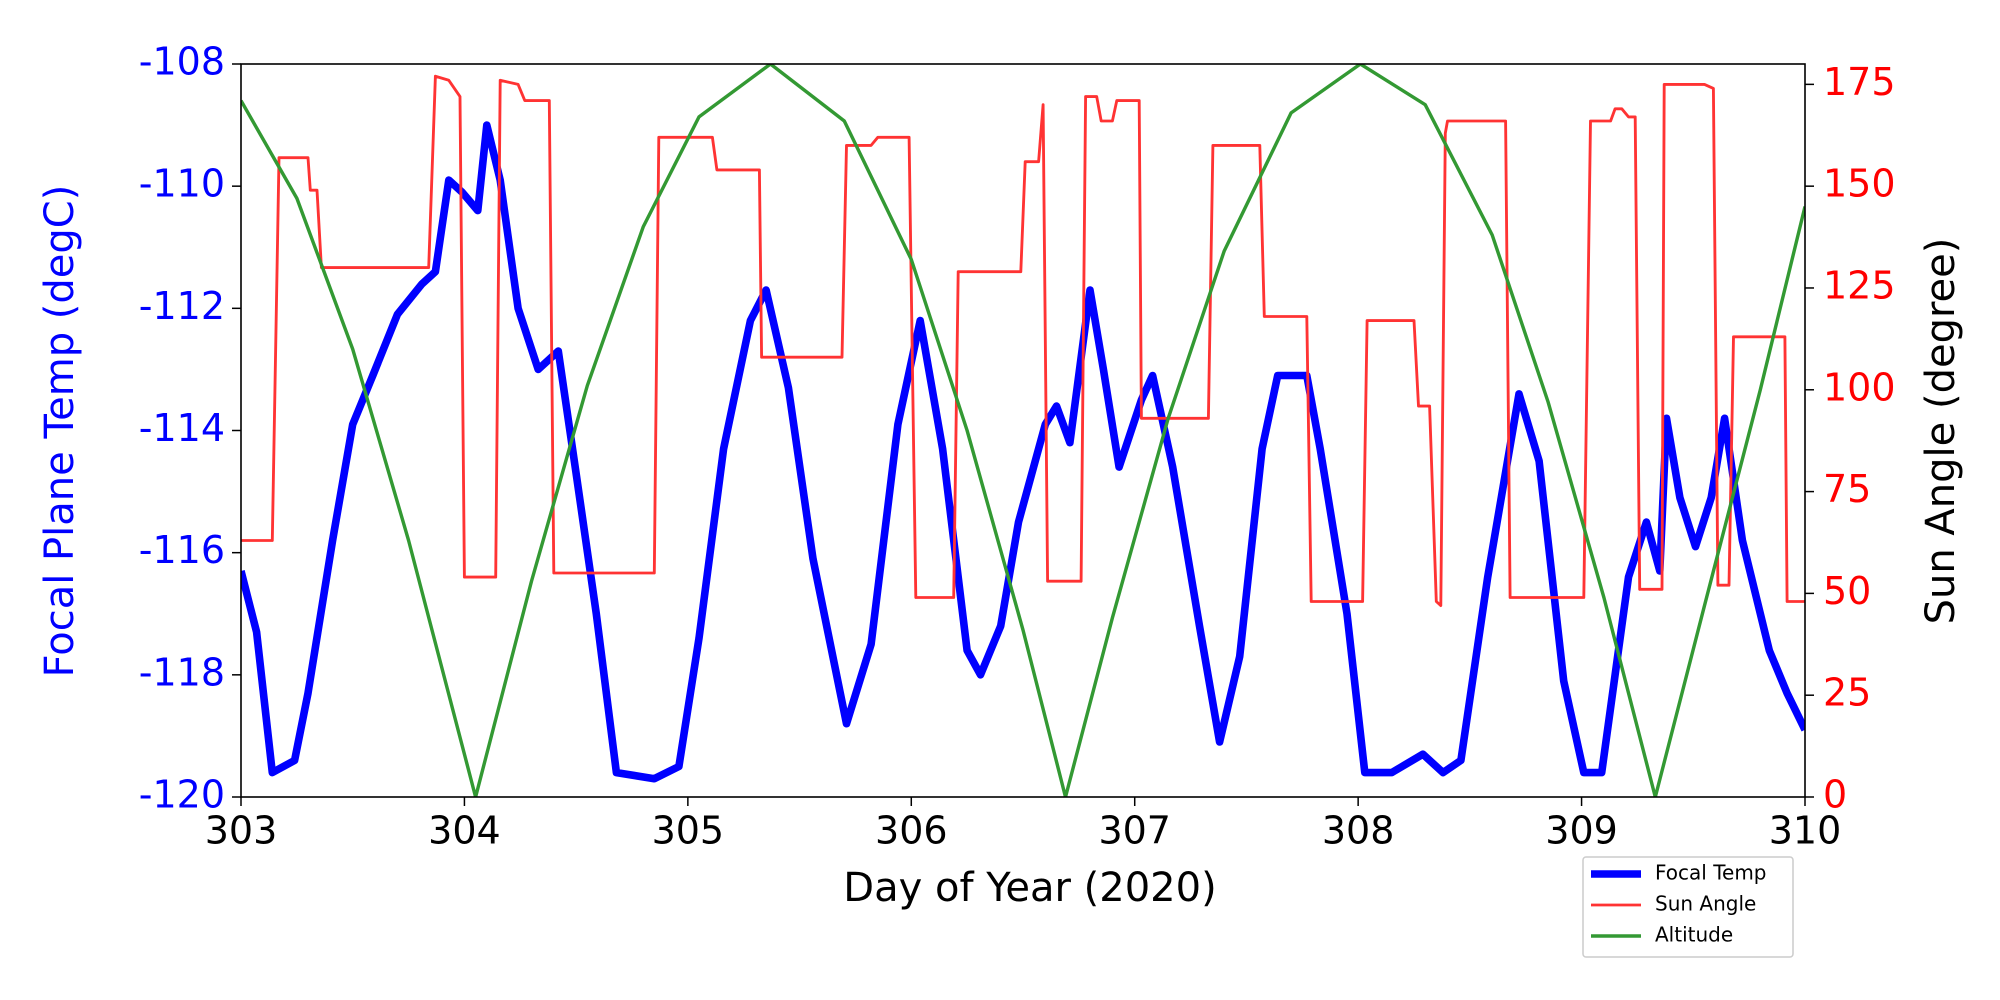 This screenshot has height=1000, width=2000. I want to click on y2-tick-label: 175, so click(1859, 82).